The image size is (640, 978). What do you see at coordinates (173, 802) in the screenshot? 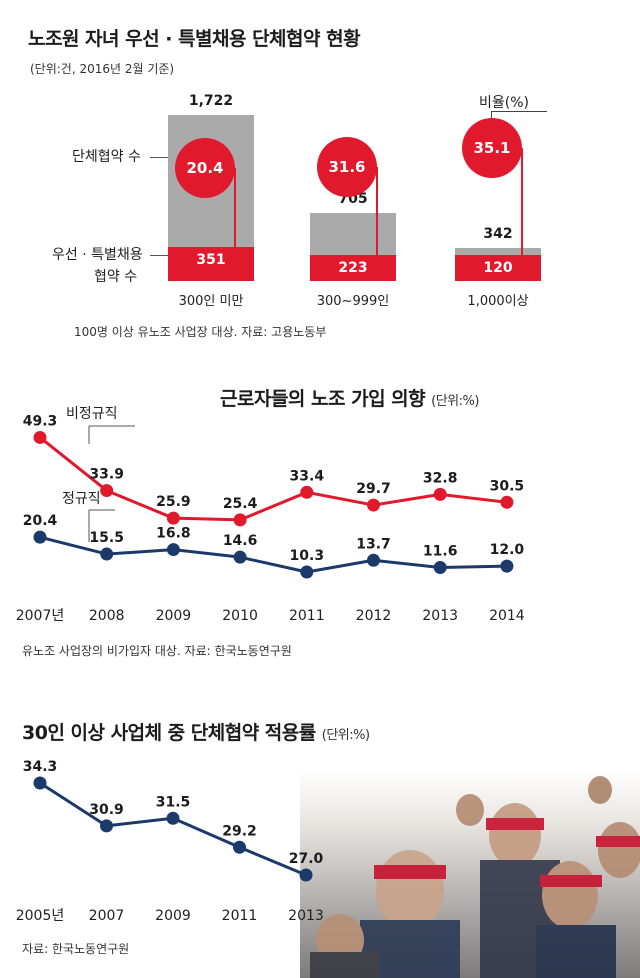
I see `data-label: 31.5` at bounding box center [173, 802].